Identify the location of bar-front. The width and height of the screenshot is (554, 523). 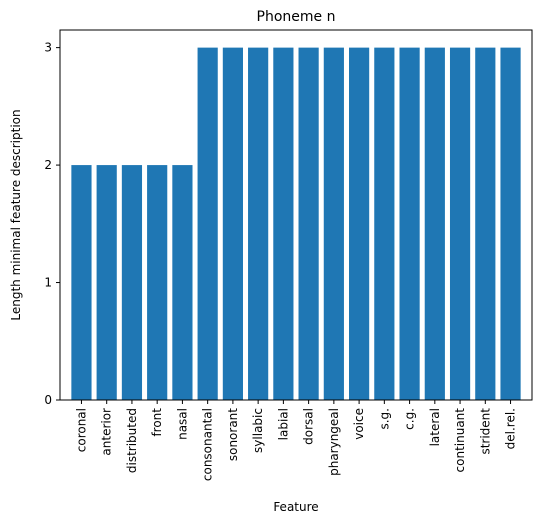
(157, 282).